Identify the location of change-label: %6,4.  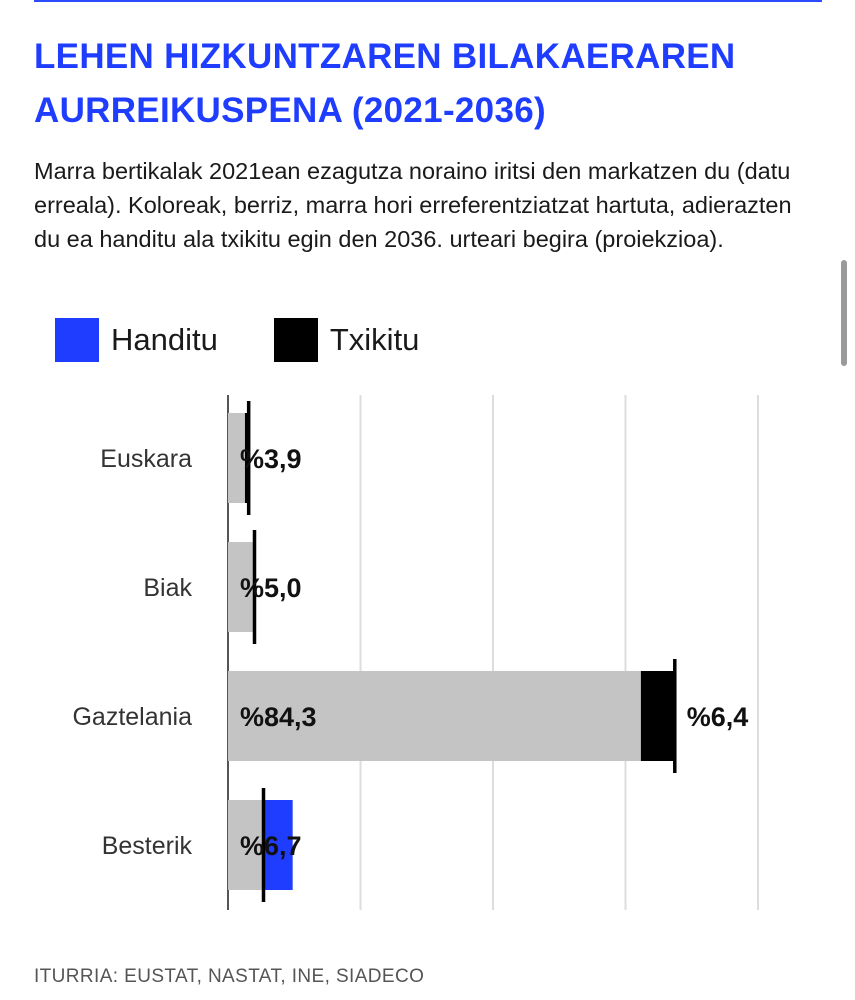
(718, 717).